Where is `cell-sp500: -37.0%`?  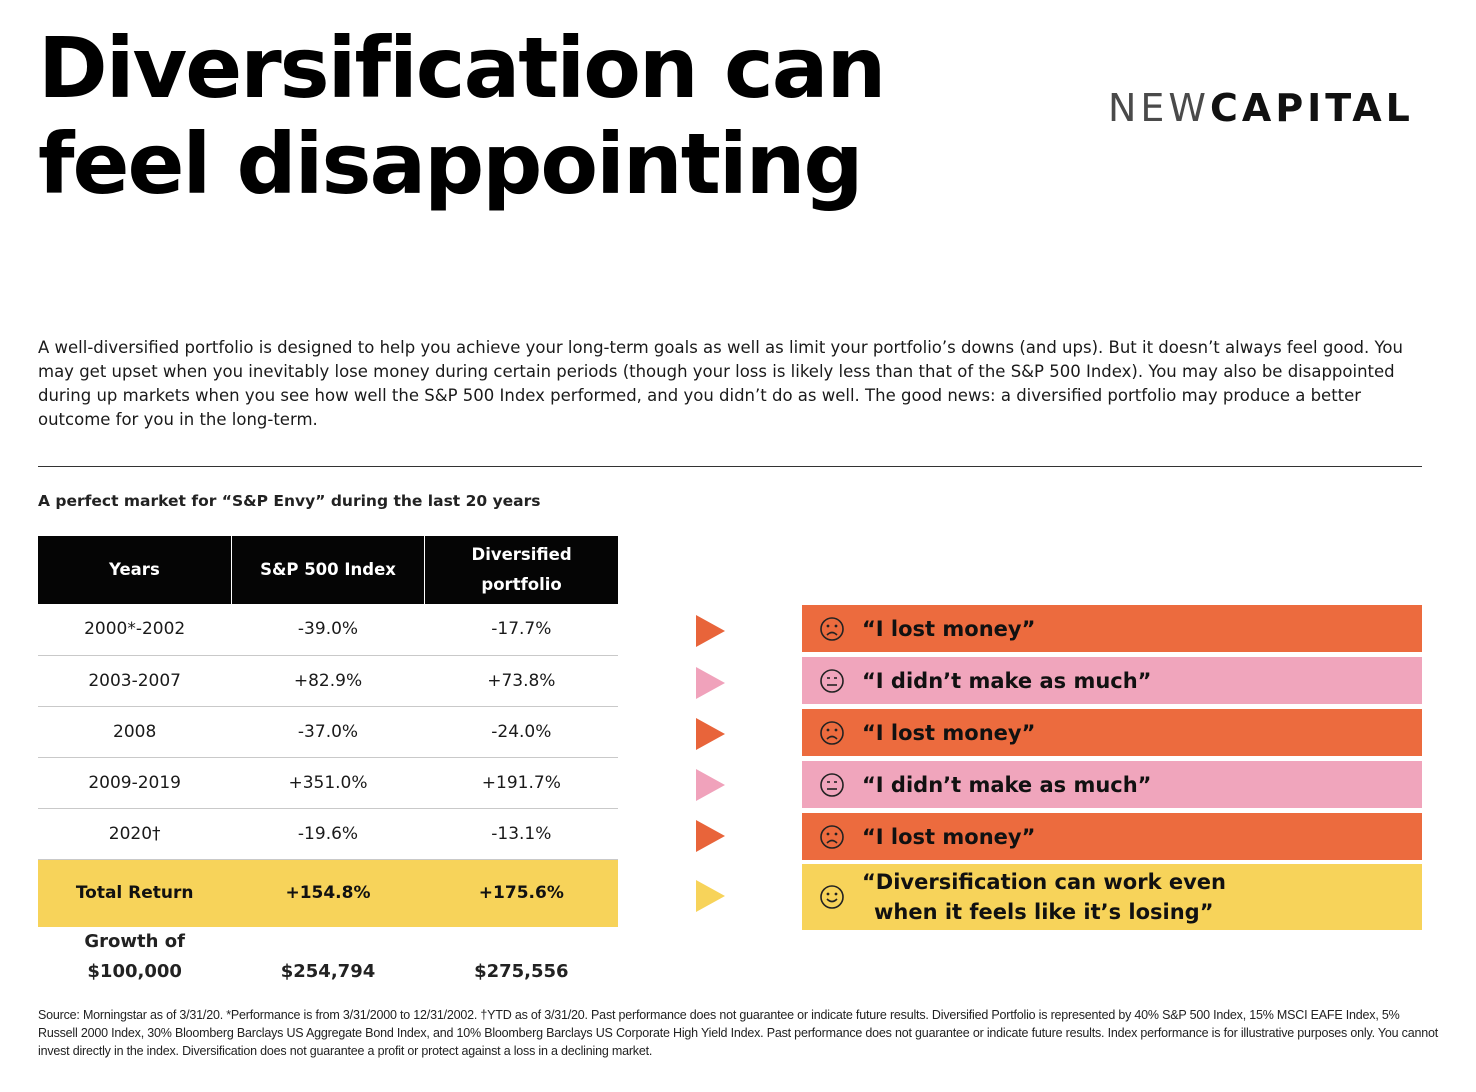 cell-sp500: -37.0% is located at coordinates (328, 732).